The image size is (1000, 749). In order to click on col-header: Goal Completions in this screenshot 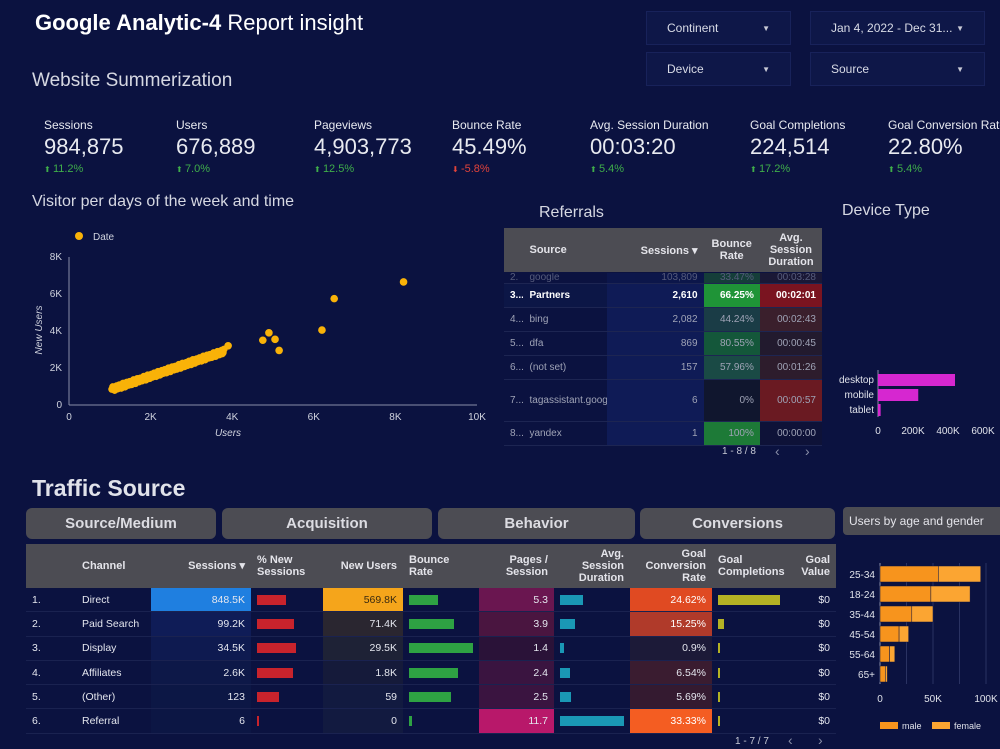, I will do `click(751, 566)`.